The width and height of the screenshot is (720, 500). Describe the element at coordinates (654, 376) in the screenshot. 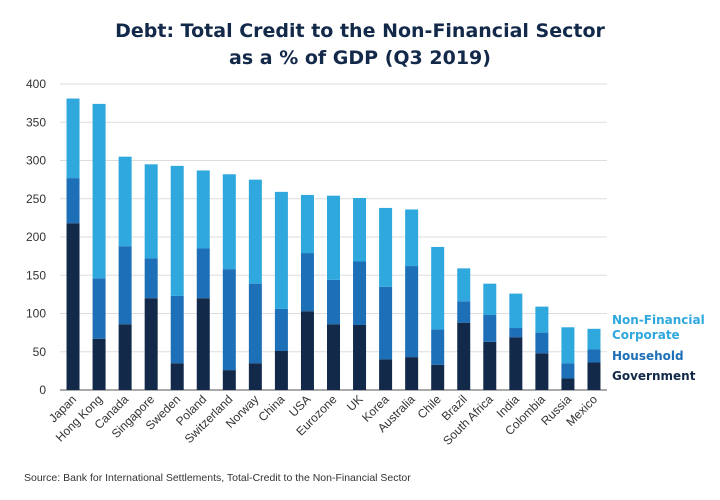

I see `legend-entry: Government` at that location.